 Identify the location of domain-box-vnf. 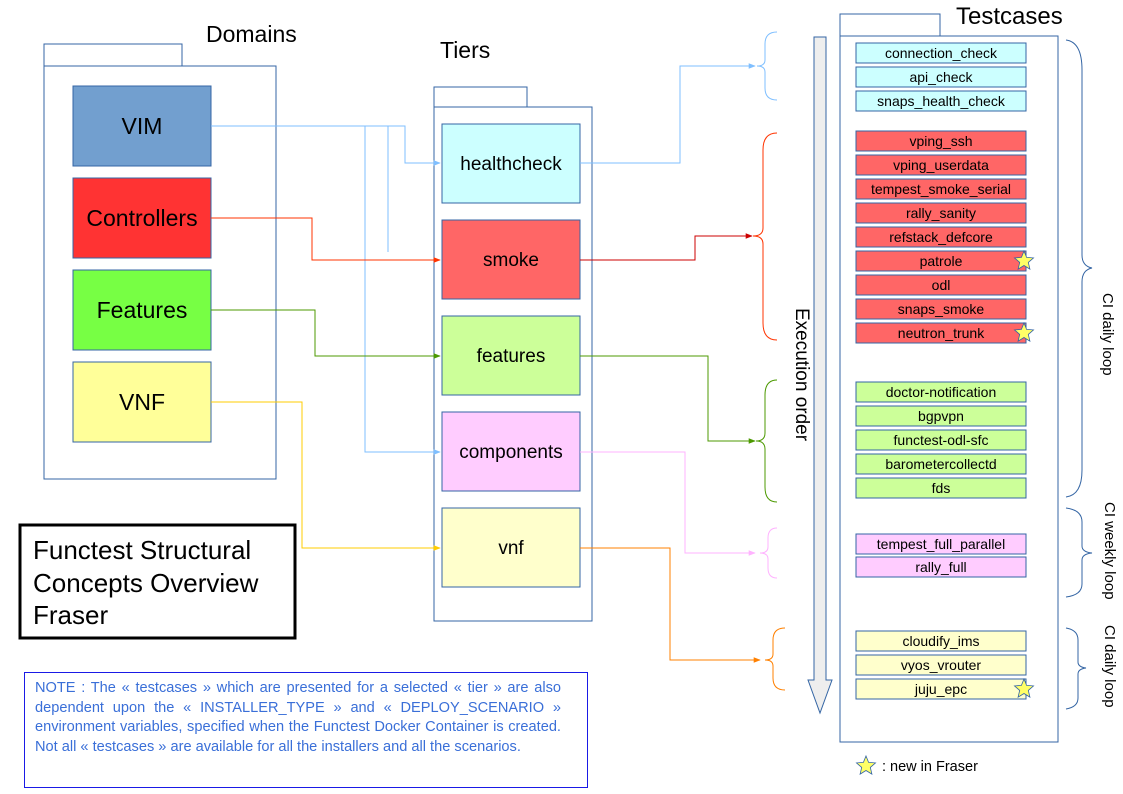
(142, 402).